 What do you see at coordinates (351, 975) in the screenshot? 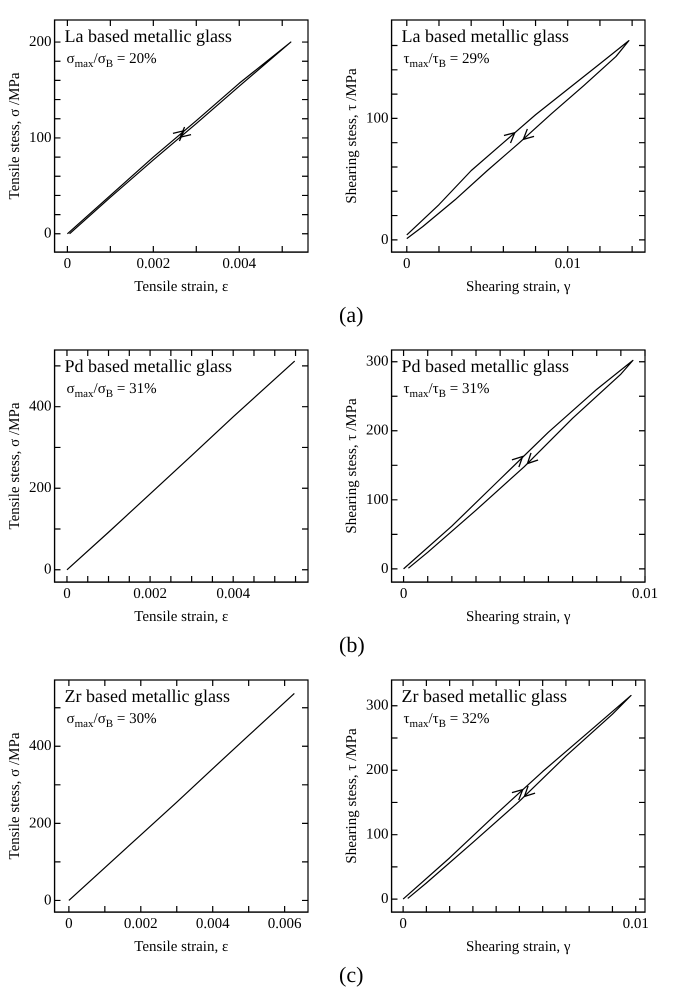
I see `text: (c)` at bounding box center [351, 975].